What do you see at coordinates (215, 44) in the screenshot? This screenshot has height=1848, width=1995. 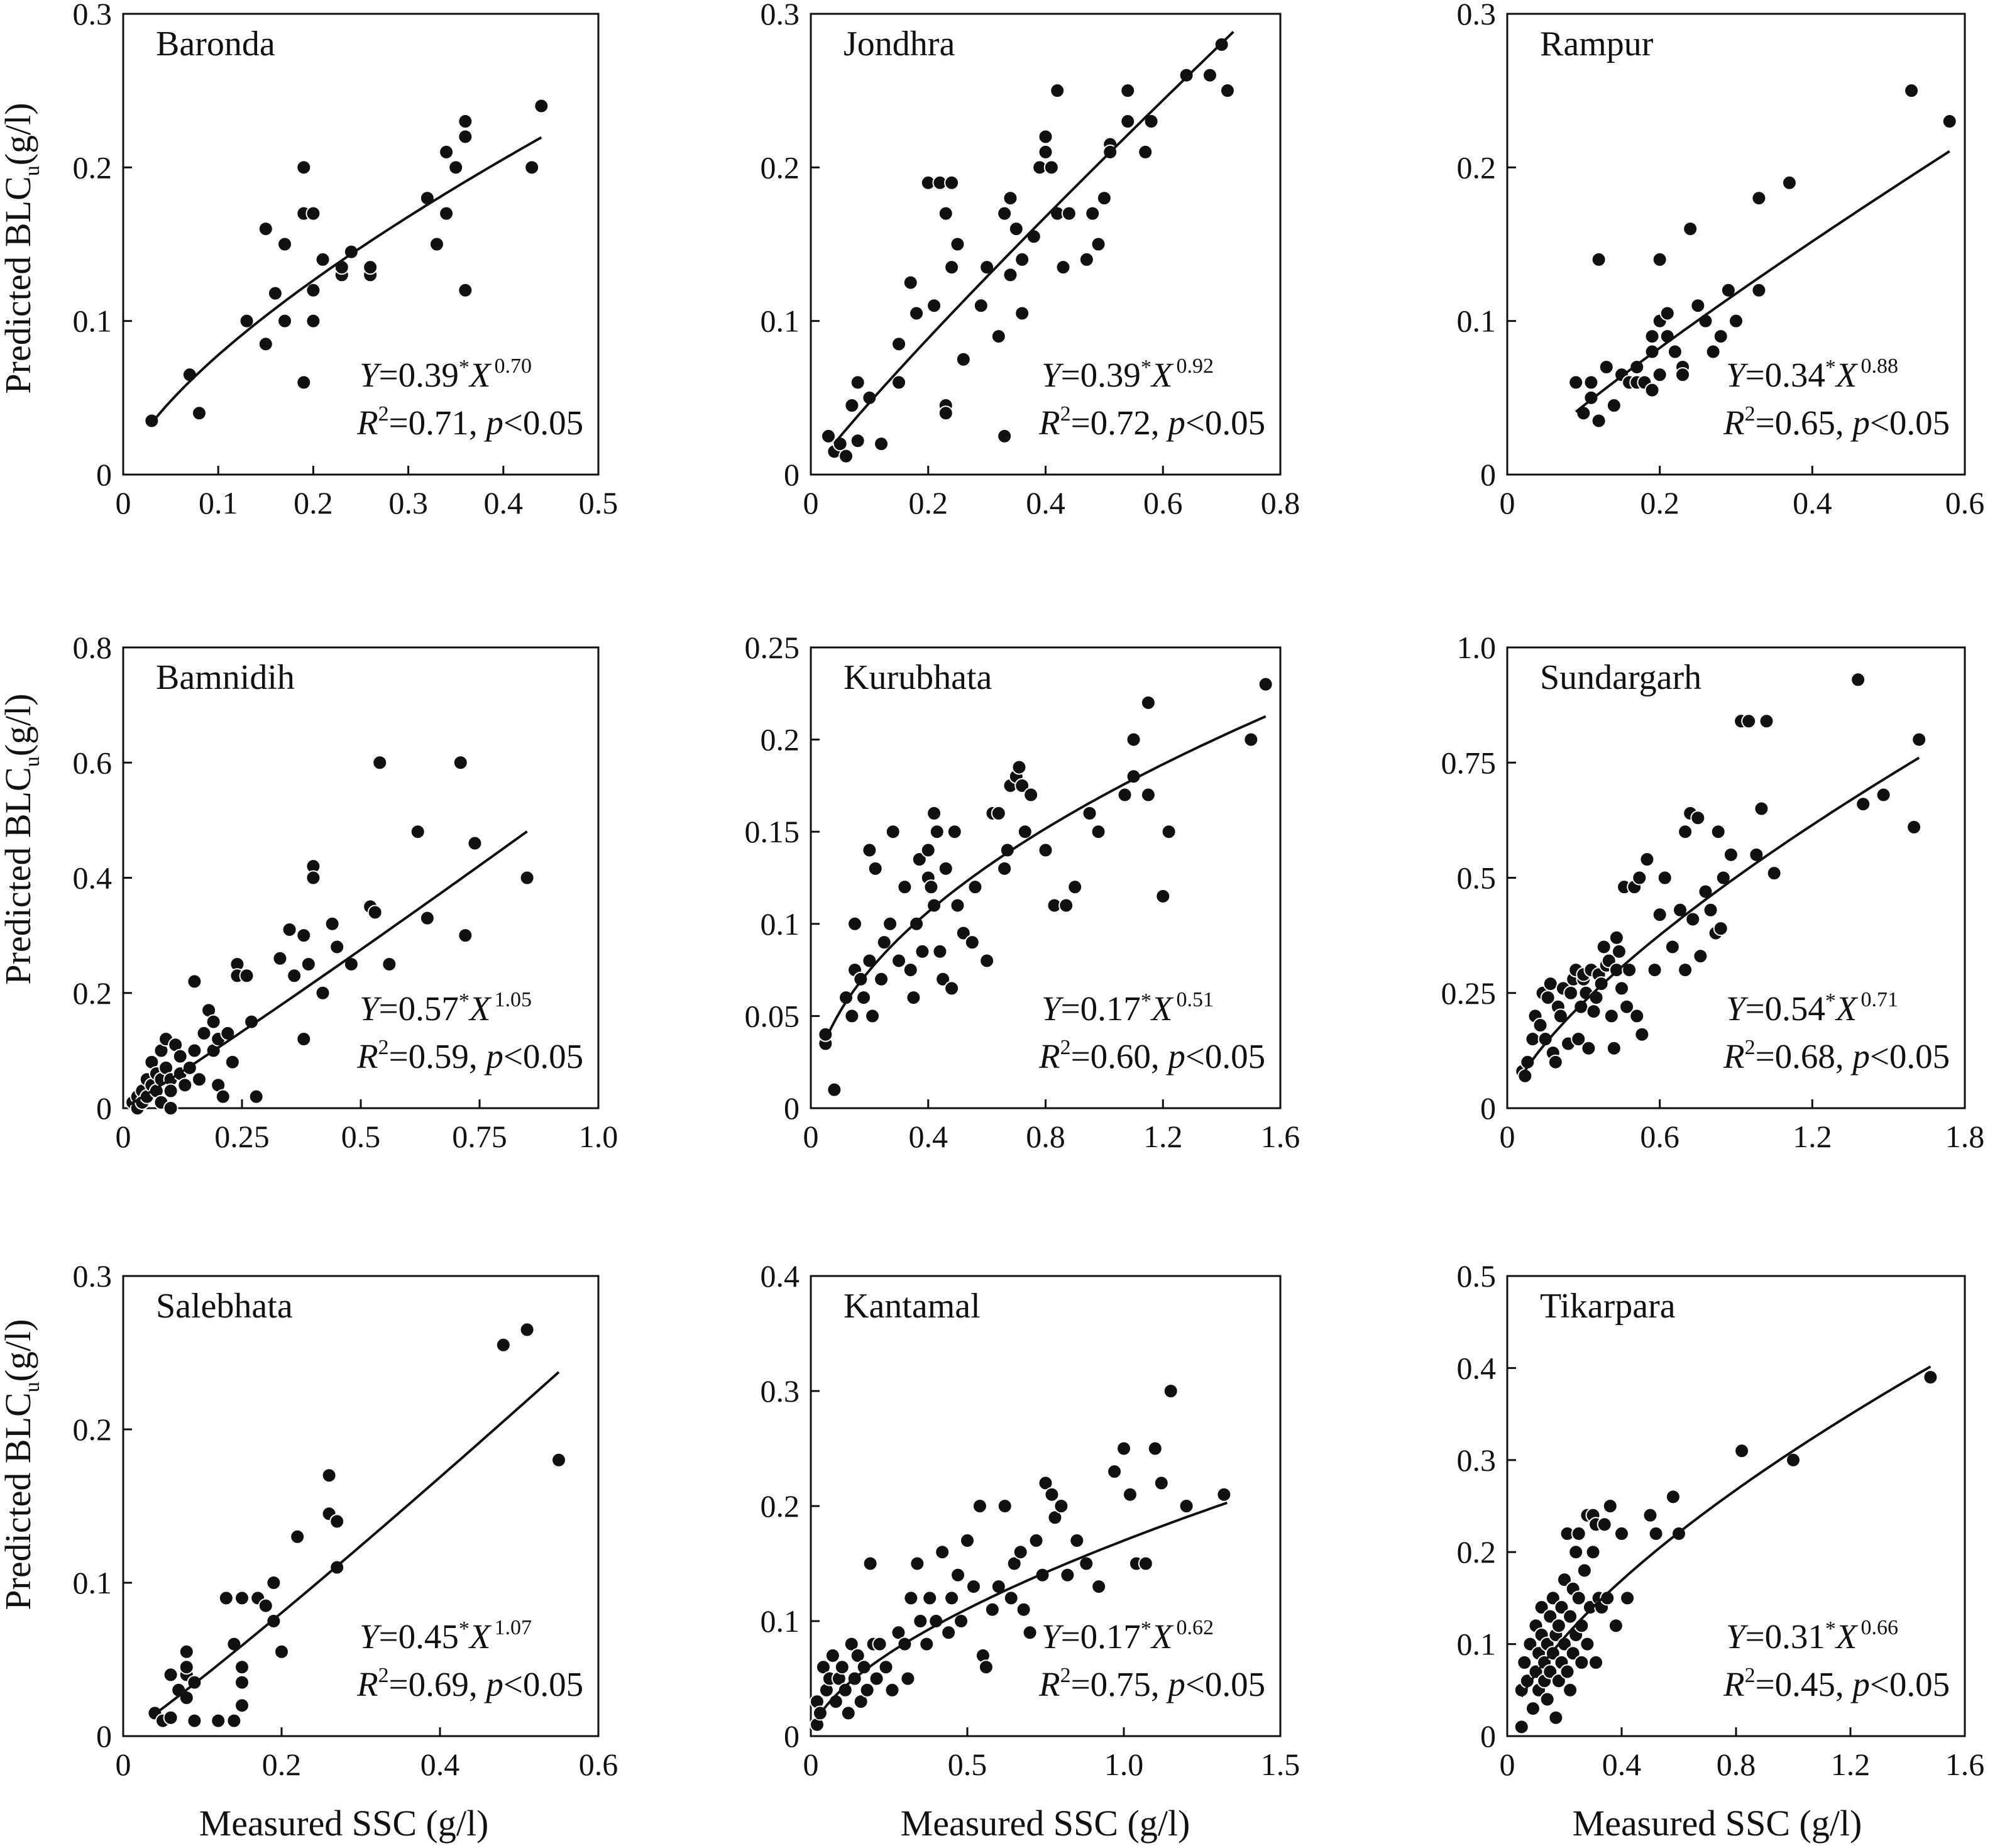 I see `site-label: Baronda` at bounding box center [215, 44].